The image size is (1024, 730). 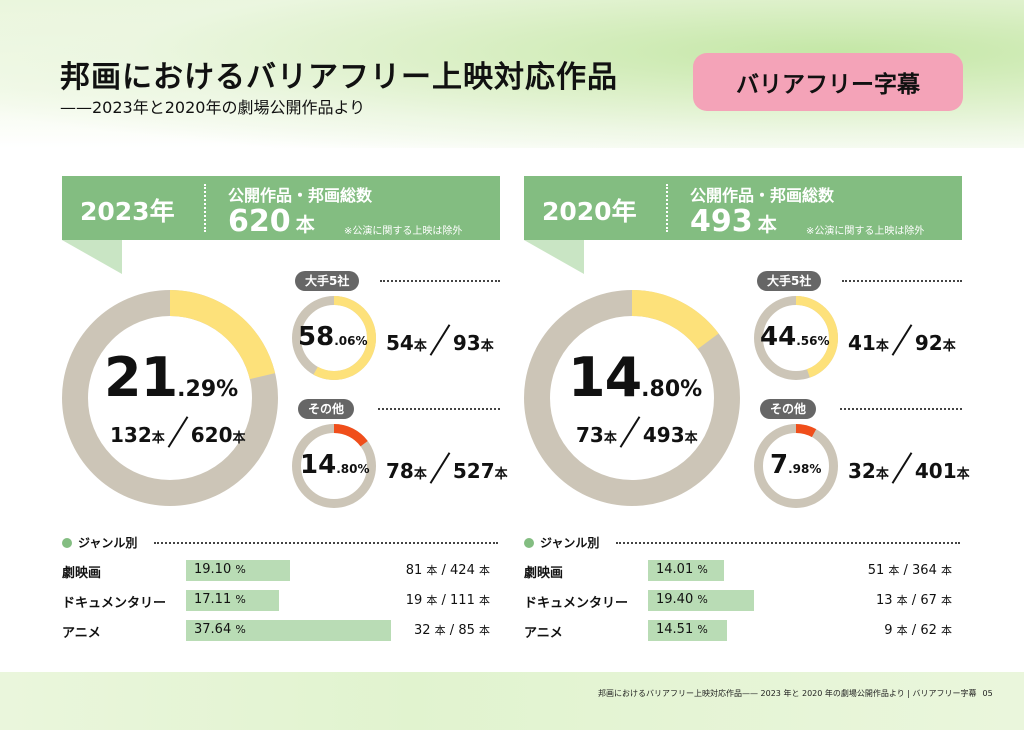 I want to click on genre-row: アニメ 37.64 % 32 本 / 85 本, so click(x=282, y=631).